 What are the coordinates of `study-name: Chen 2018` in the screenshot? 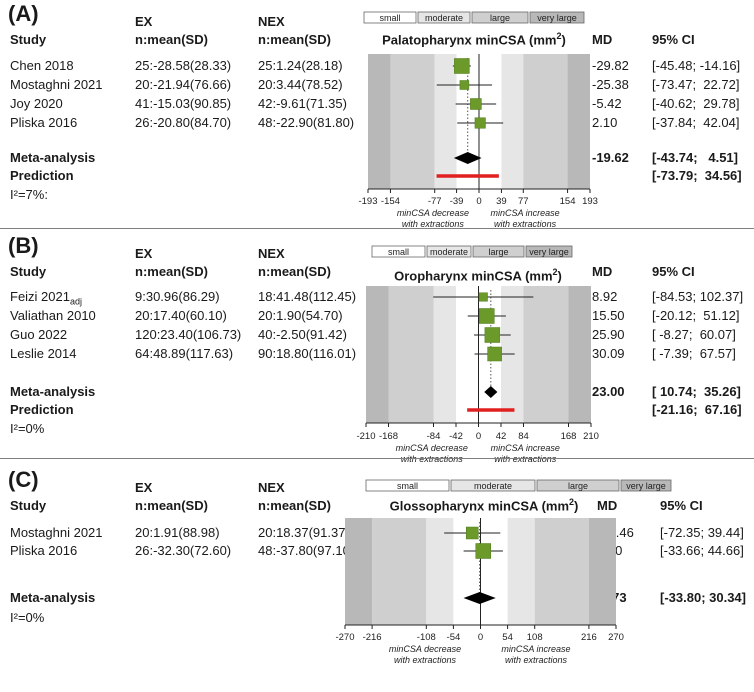 It's located at (42, 66).